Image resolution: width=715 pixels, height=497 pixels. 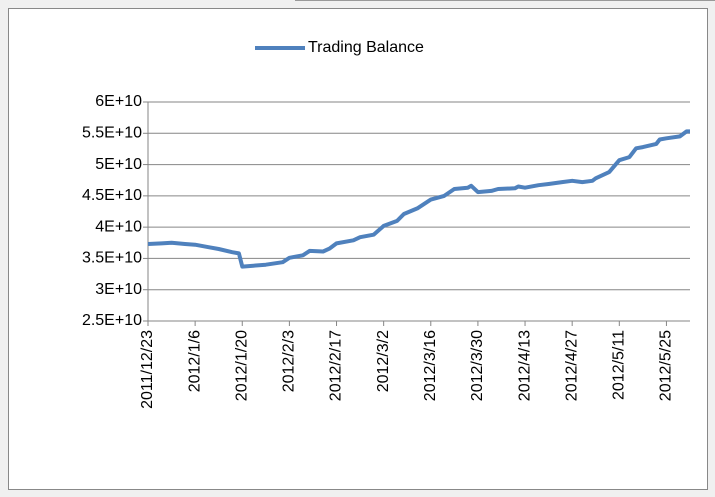 I want to click on x-tick-label: 2012/1/20, so click(x=241, y=365).